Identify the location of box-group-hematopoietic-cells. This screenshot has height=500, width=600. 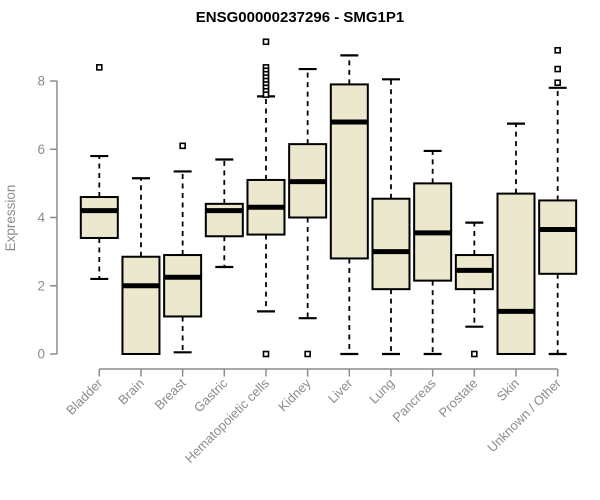
(266, 198).